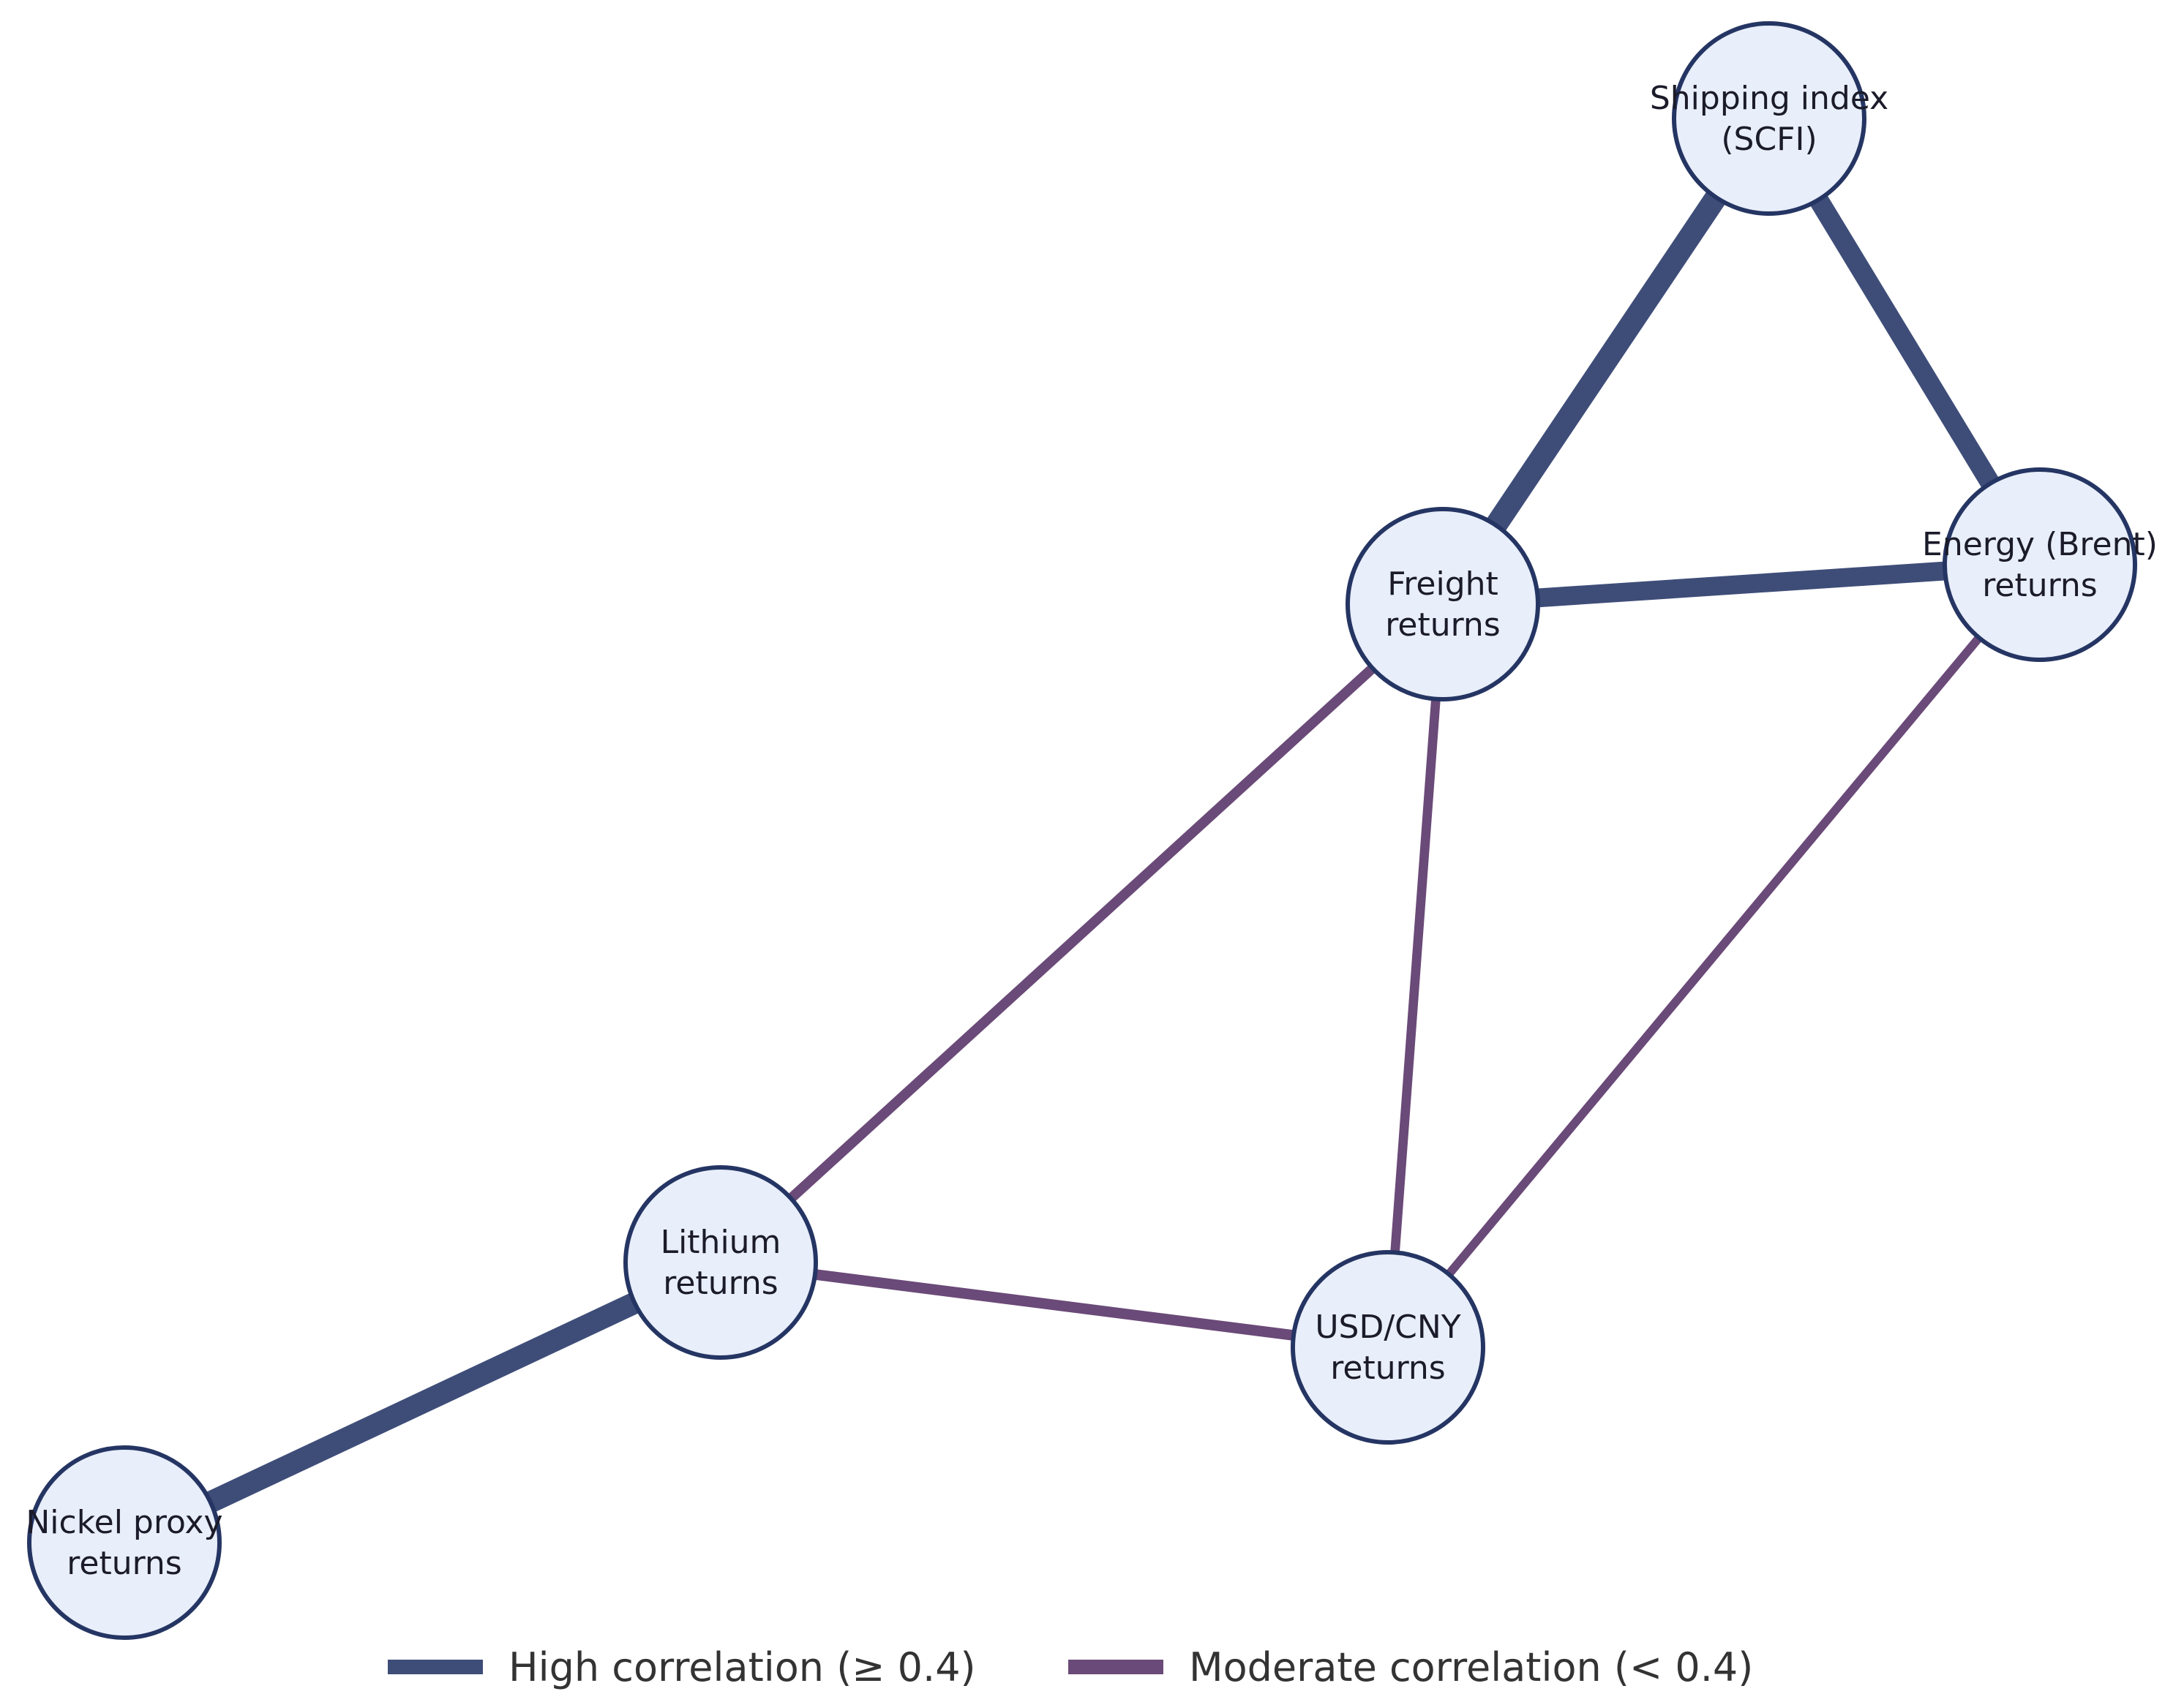  I want to click on node-brent: Energy (Brent) returns, so click(2040, 564).